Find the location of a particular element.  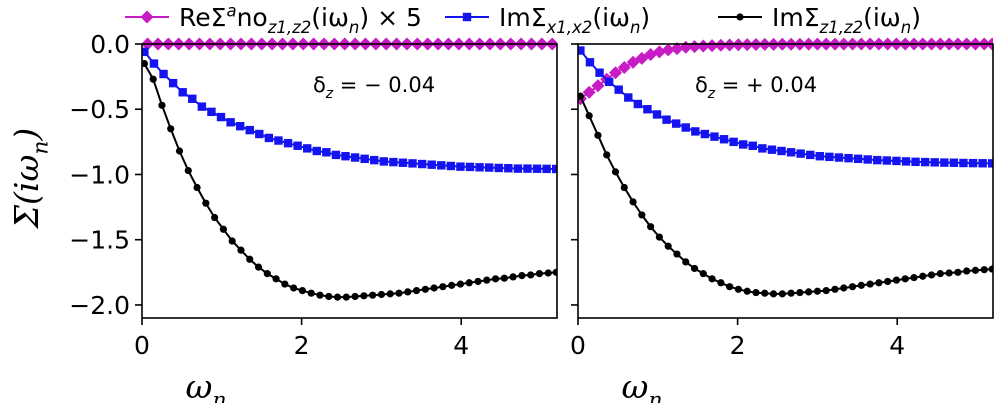

x-tick-label: 2 is located at coordinates (738, 345).